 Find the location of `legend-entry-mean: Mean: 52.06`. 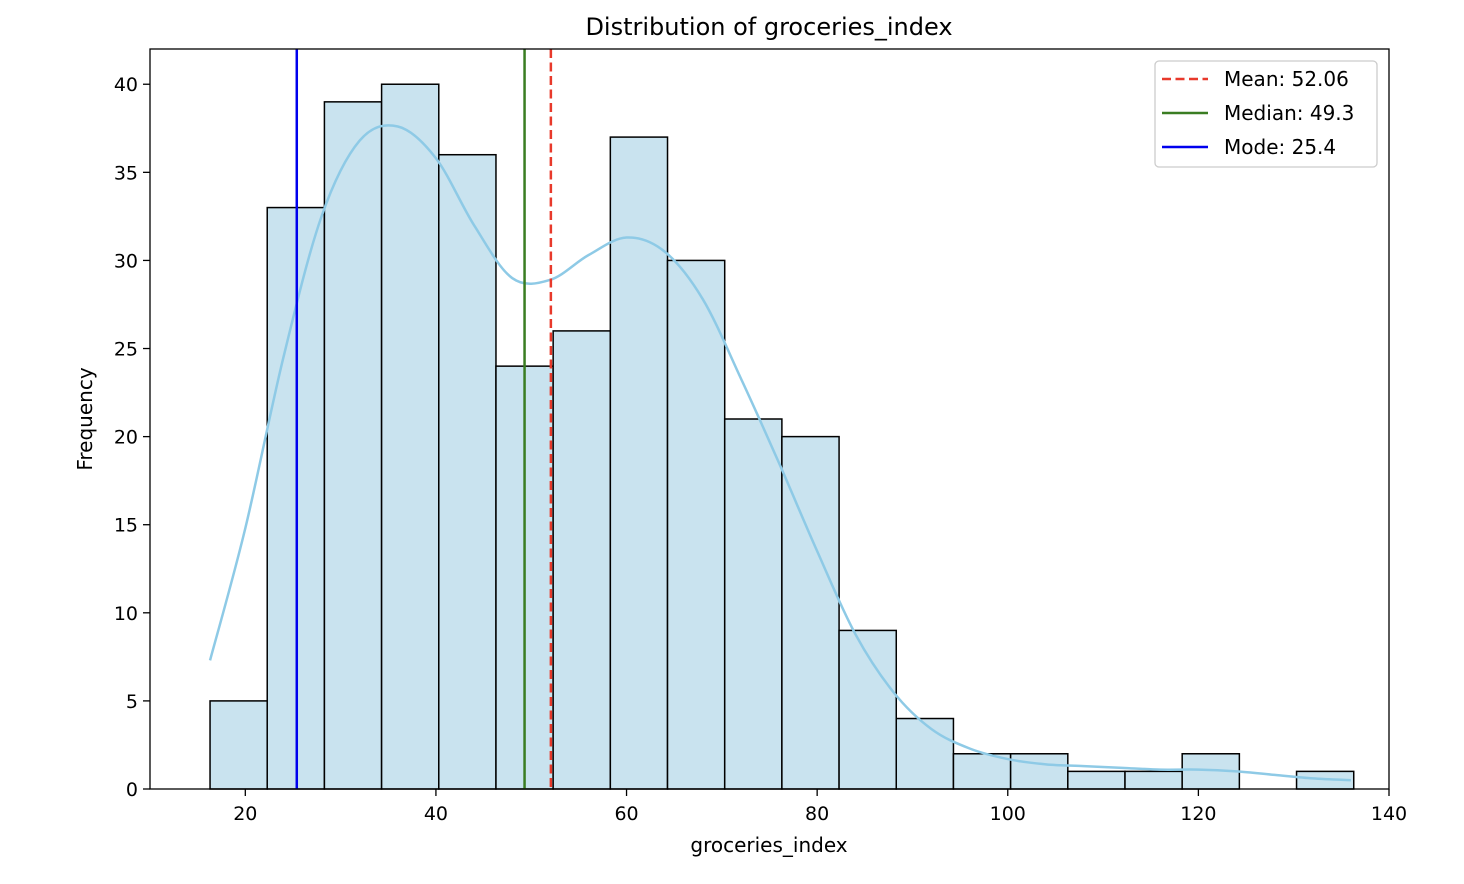

legend-entry-mean: Mean: 52.06 is located at coordinates (1286, 79).